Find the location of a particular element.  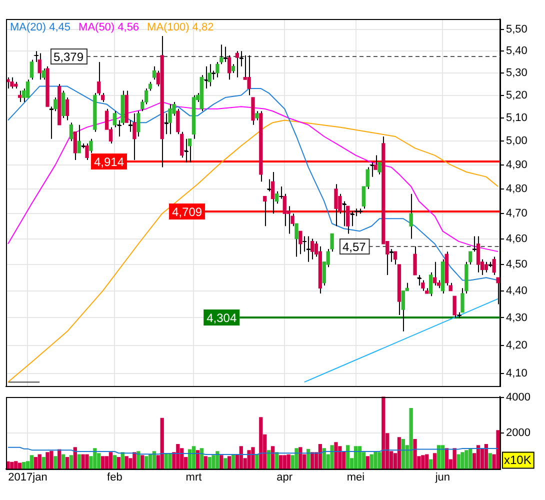

text: MA(20) 4,45 is located at coordinates (40, 28).